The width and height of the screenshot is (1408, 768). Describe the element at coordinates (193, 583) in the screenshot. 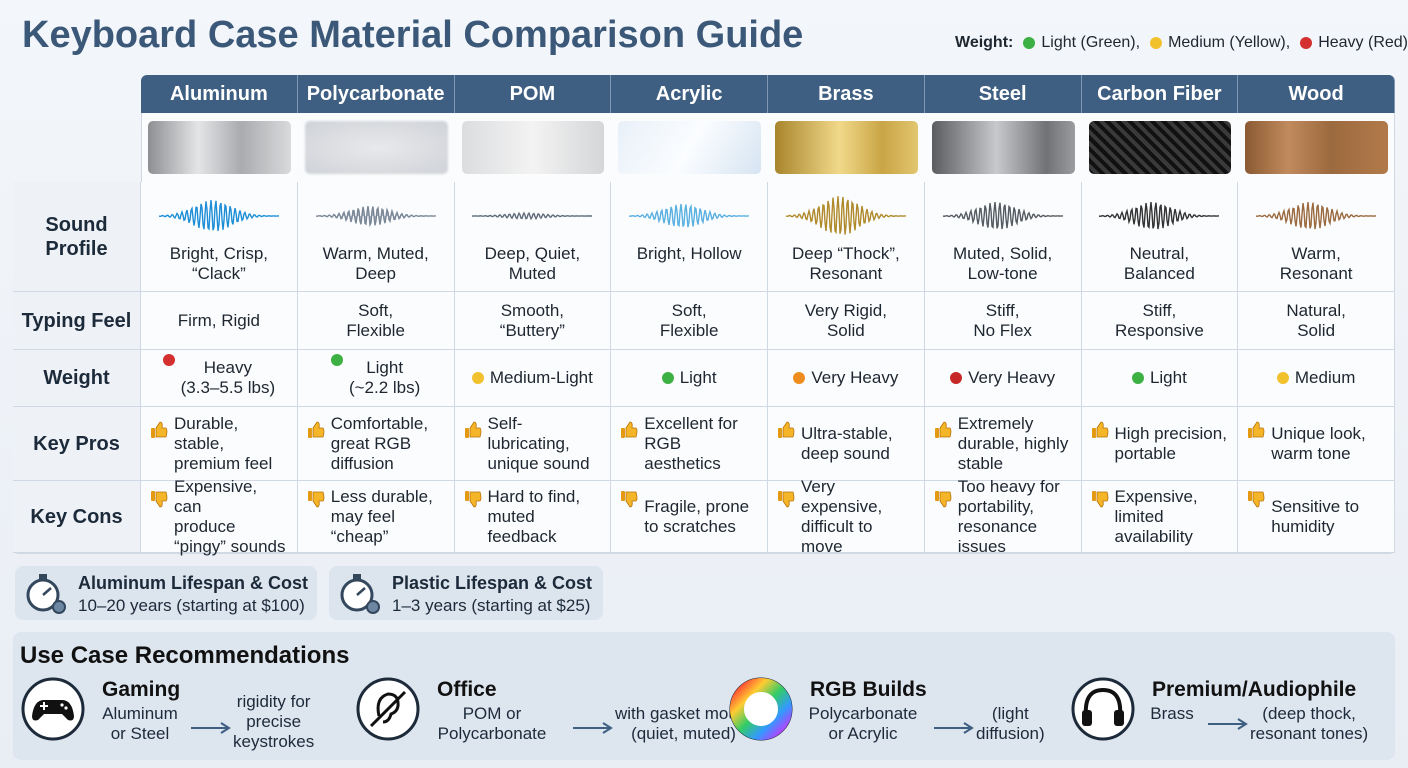

I see `card-title: Aluminum Lifespan & Cost` at that location.